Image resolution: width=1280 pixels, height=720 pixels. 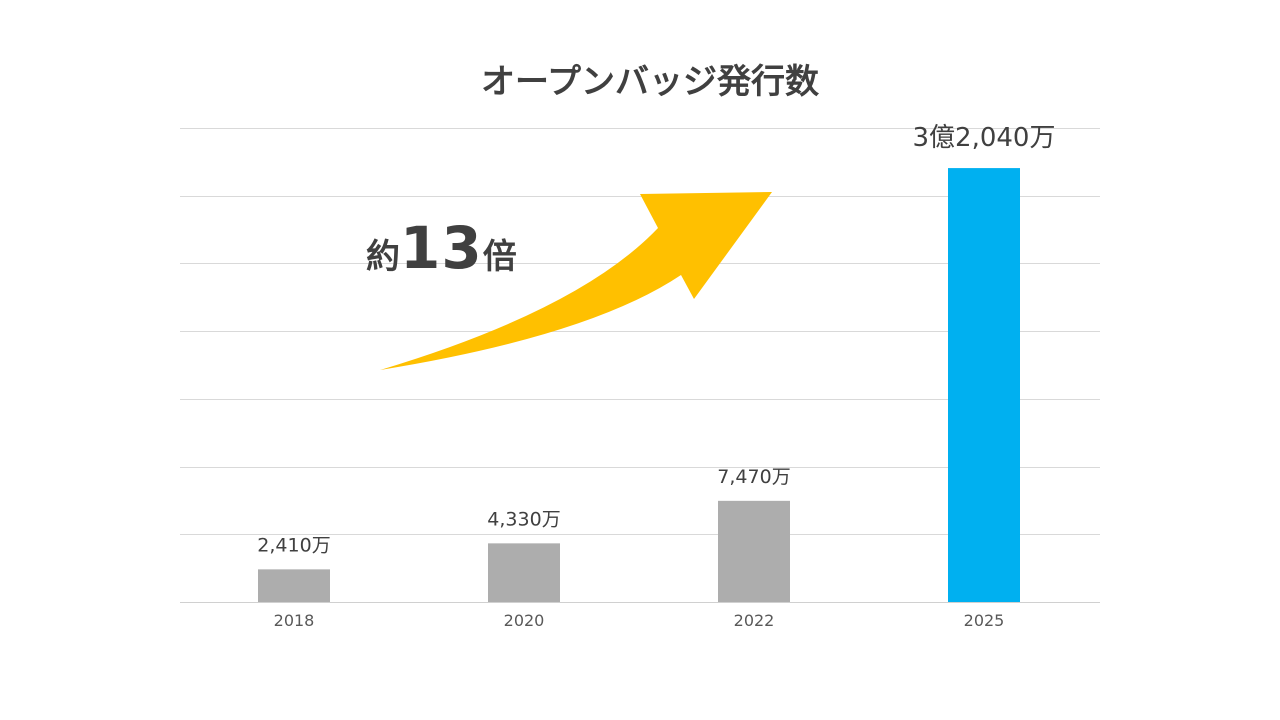 What do you see at coordinates (499, 257) in the screenshot?
I see `growth-suffix: 倍` at bounding box center [499, 257].